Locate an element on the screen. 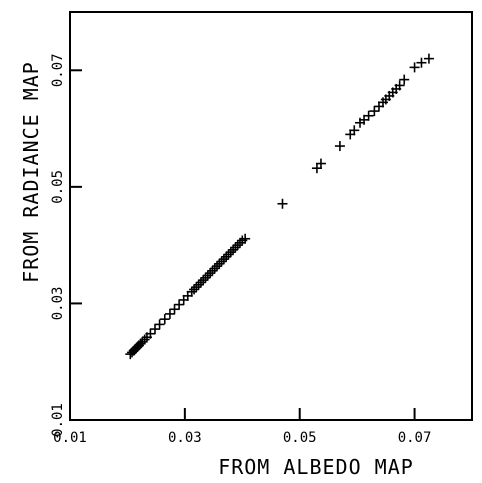  y-tick-label: 0.07 is located at coordinates (58, 70).